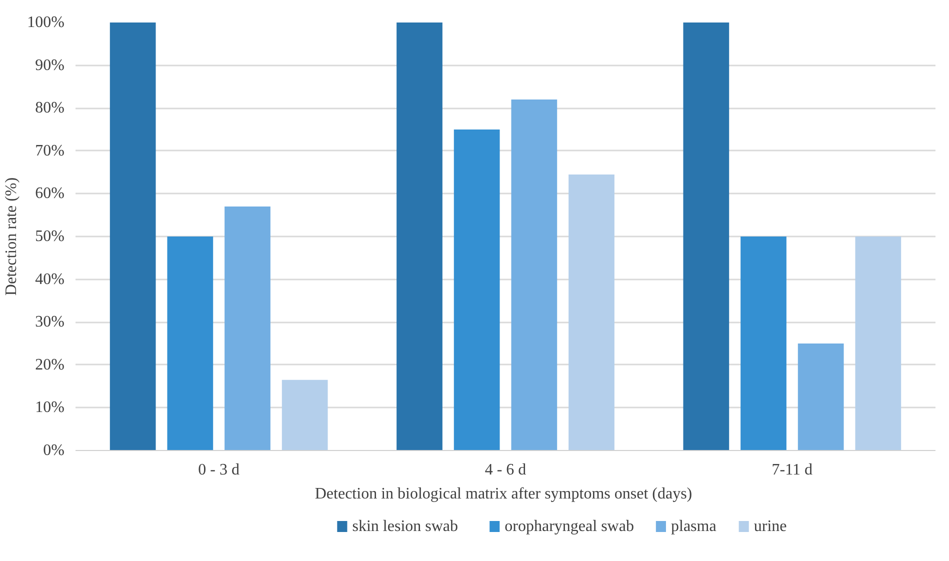 The image size is (949, 561). I want to click on y-tick-label: 0%, so click(53, 450).